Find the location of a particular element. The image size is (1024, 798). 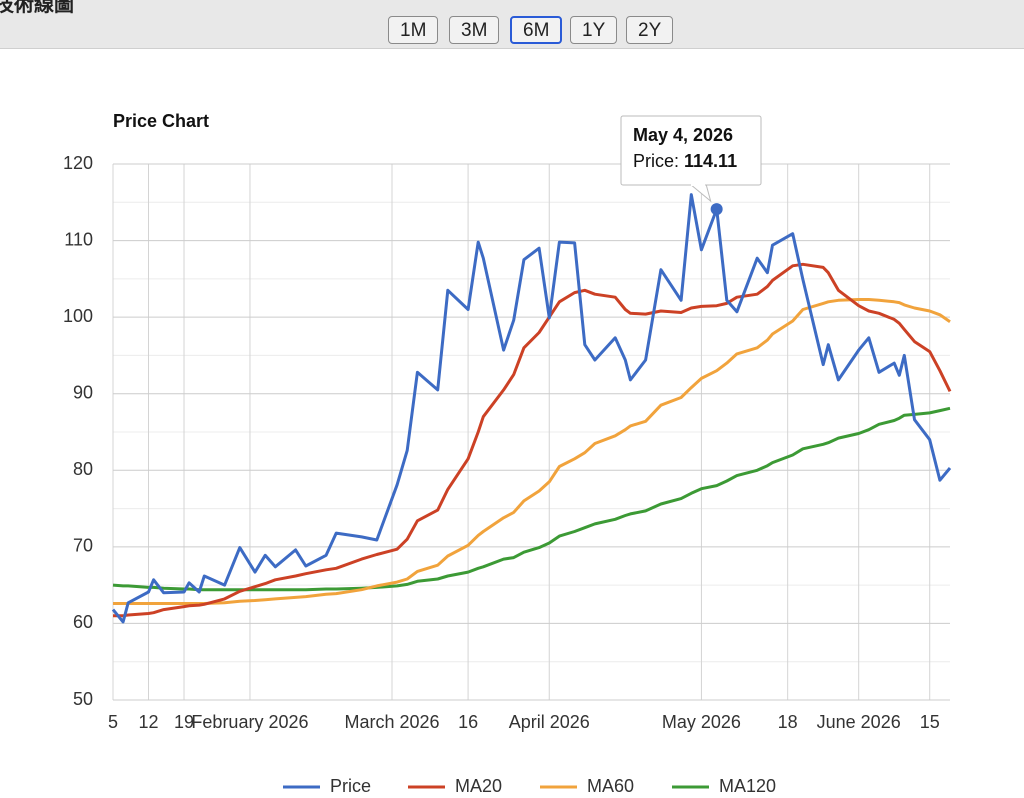

x-tick-label: February 2026 is located at coordinates (249, 722).